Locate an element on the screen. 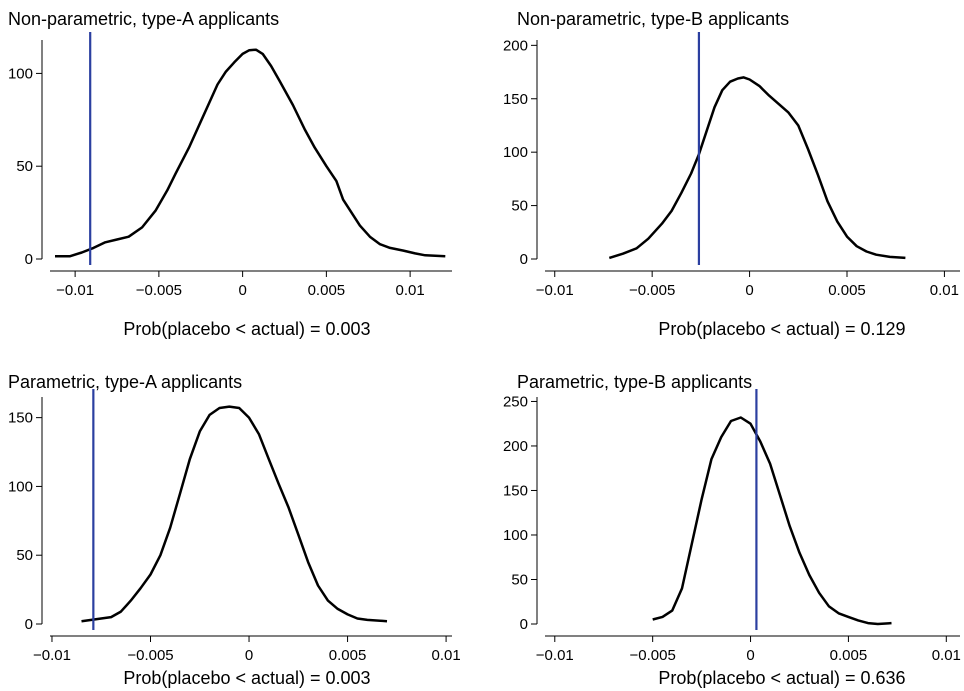 Image resolution: width=964 pixels, height=691 pixels. probability-caption: Prob(placebo < actual) = 0.636 is located at coordinates (781, 678).